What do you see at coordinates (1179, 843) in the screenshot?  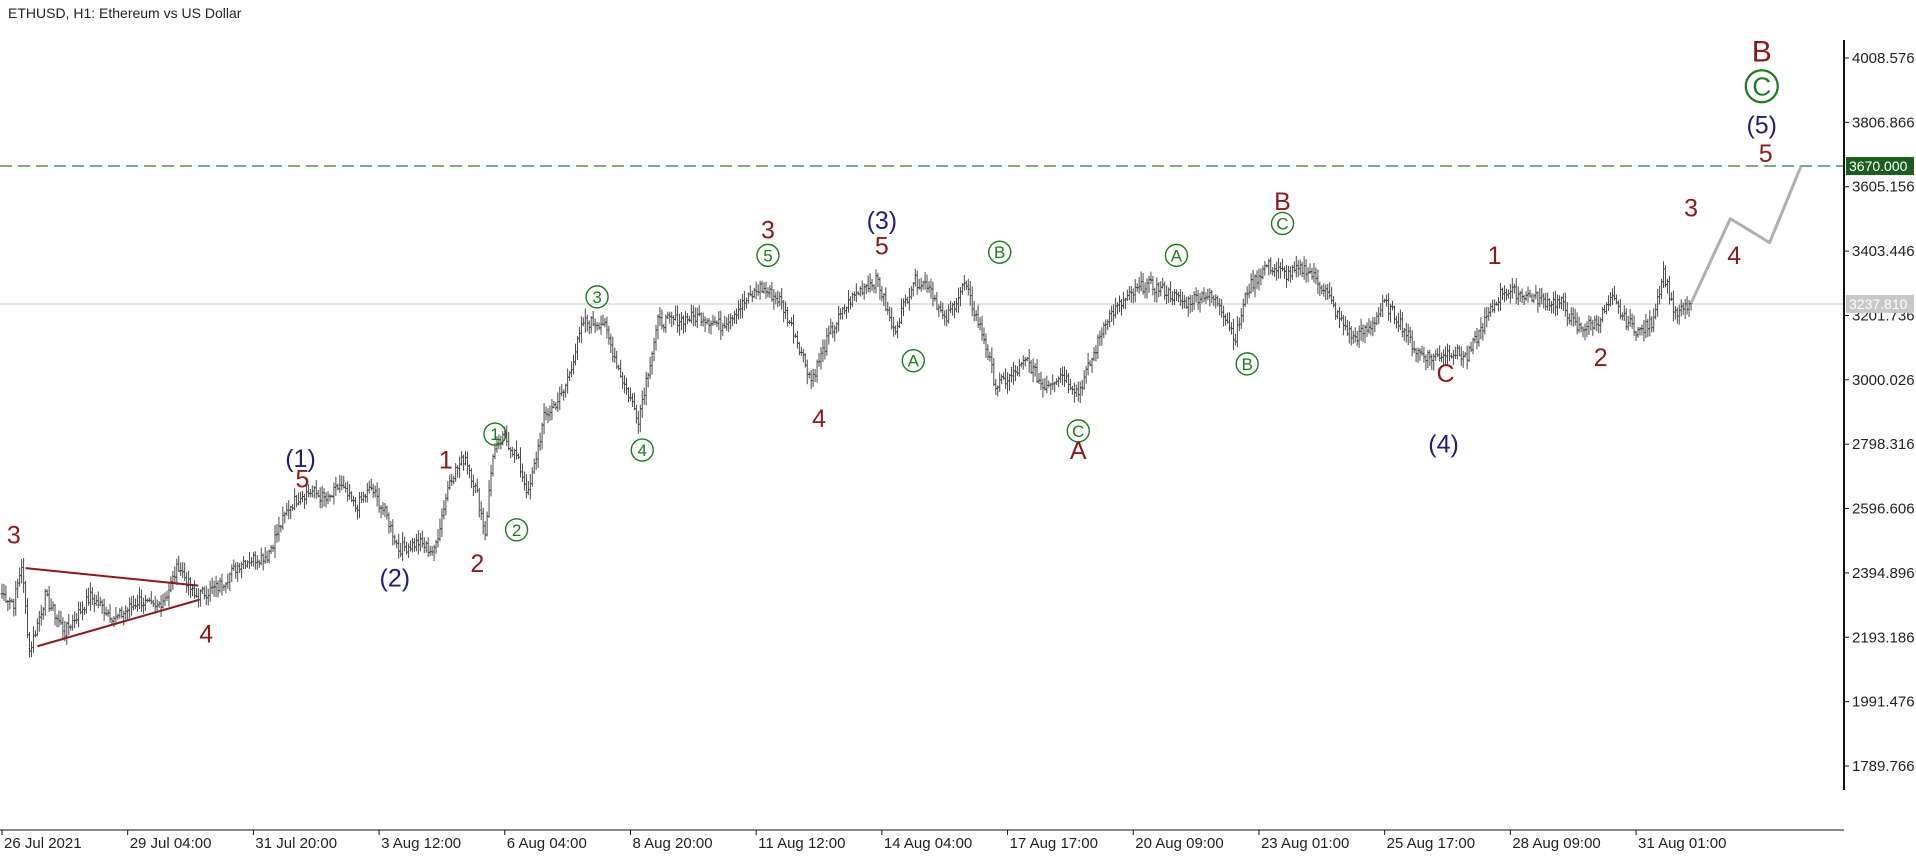 I see `x-tick-label: 20 Aug 09:00` at bounding box center [1179, 843].